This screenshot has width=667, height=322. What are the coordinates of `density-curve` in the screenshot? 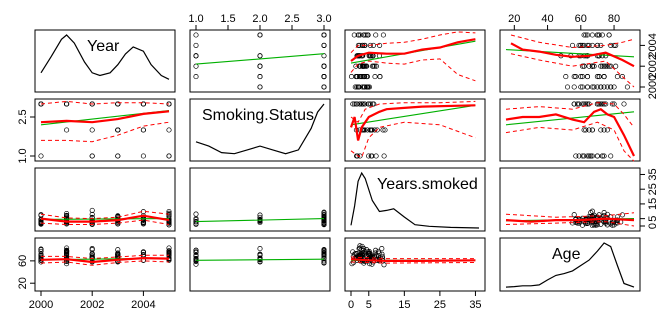 It's located at (415, 200).